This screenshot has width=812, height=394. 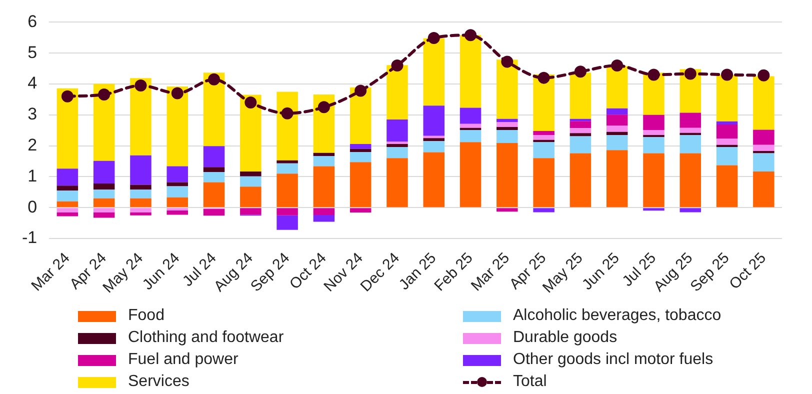 I want to click on y-tick-label: 0, so click(x=33, y=206).